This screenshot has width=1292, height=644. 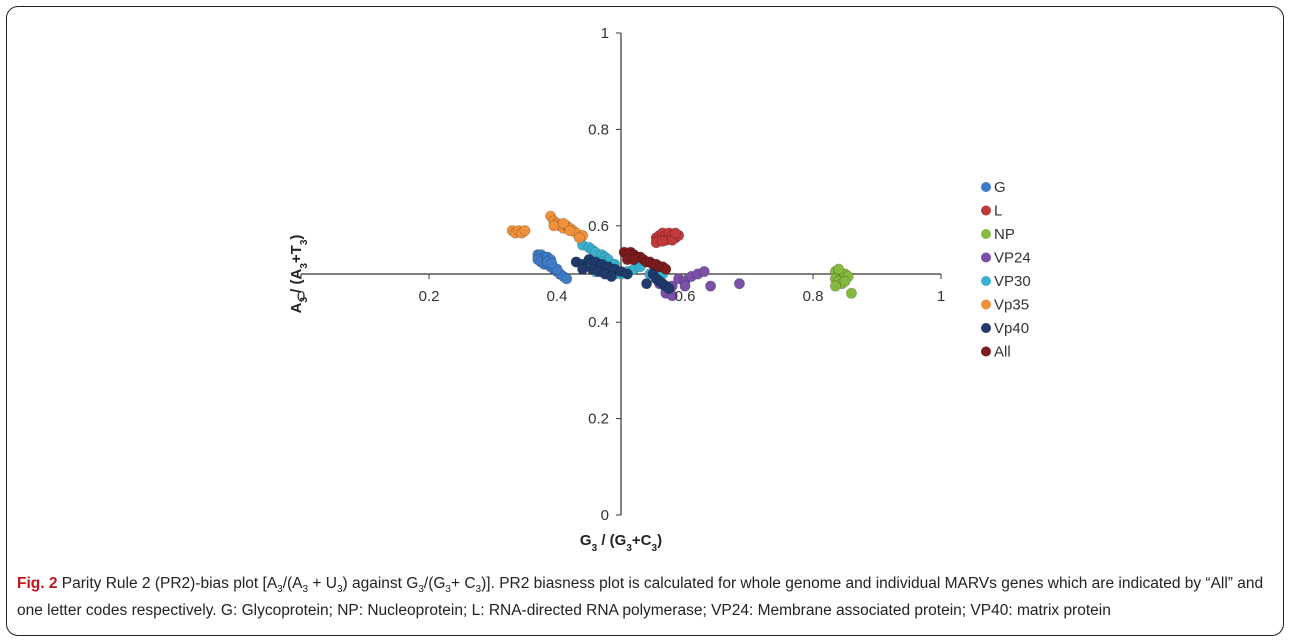 What do you see at coordinates (991, 211) in the screenshot?
I see `legend-item: L` at bounding box center [991, 211].